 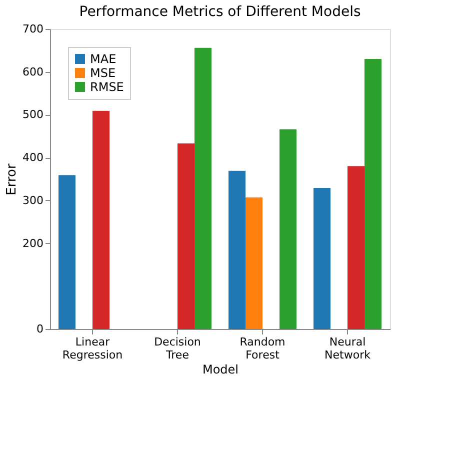 I want to click on x-tick-label: Random Forest, so click(x=263, y=349).